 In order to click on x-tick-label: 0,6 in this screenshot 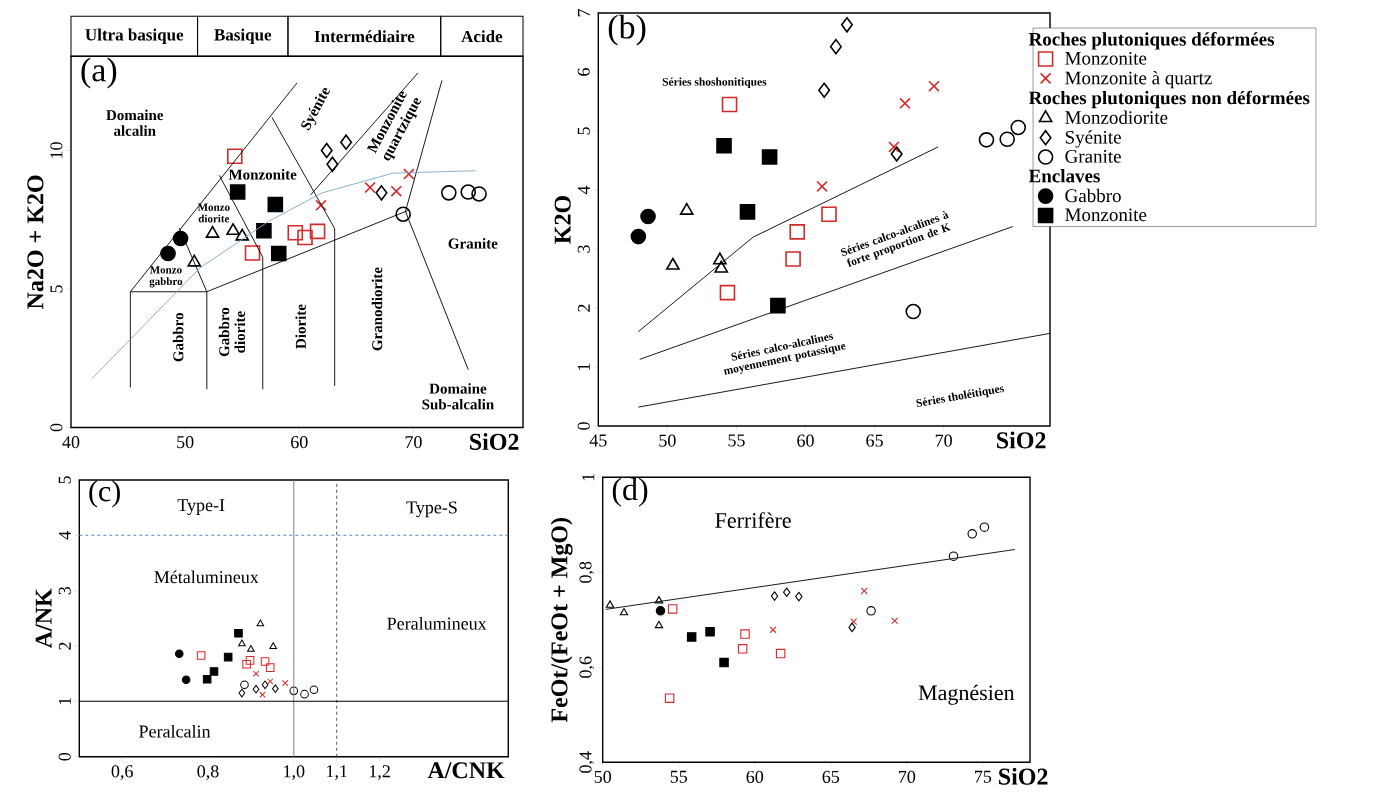, I will do `click(122, 772)`.